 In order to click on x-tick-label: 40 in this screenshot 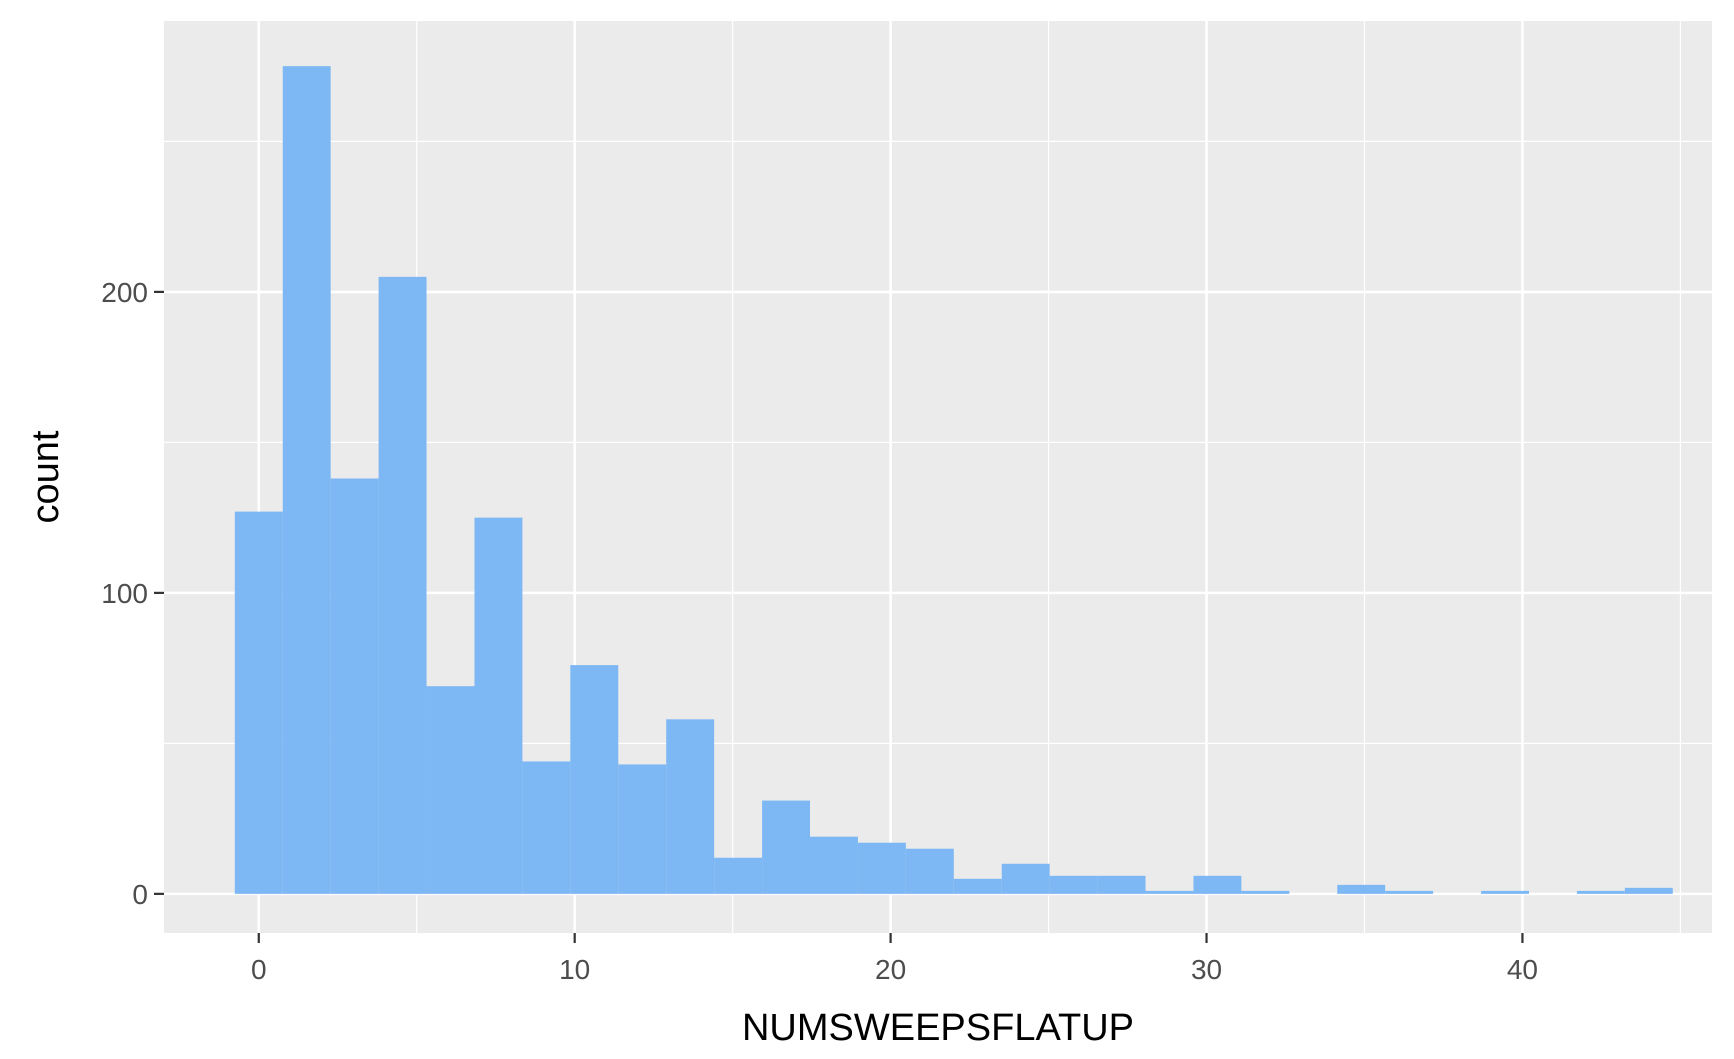, I will do `click(1522, 969)`.